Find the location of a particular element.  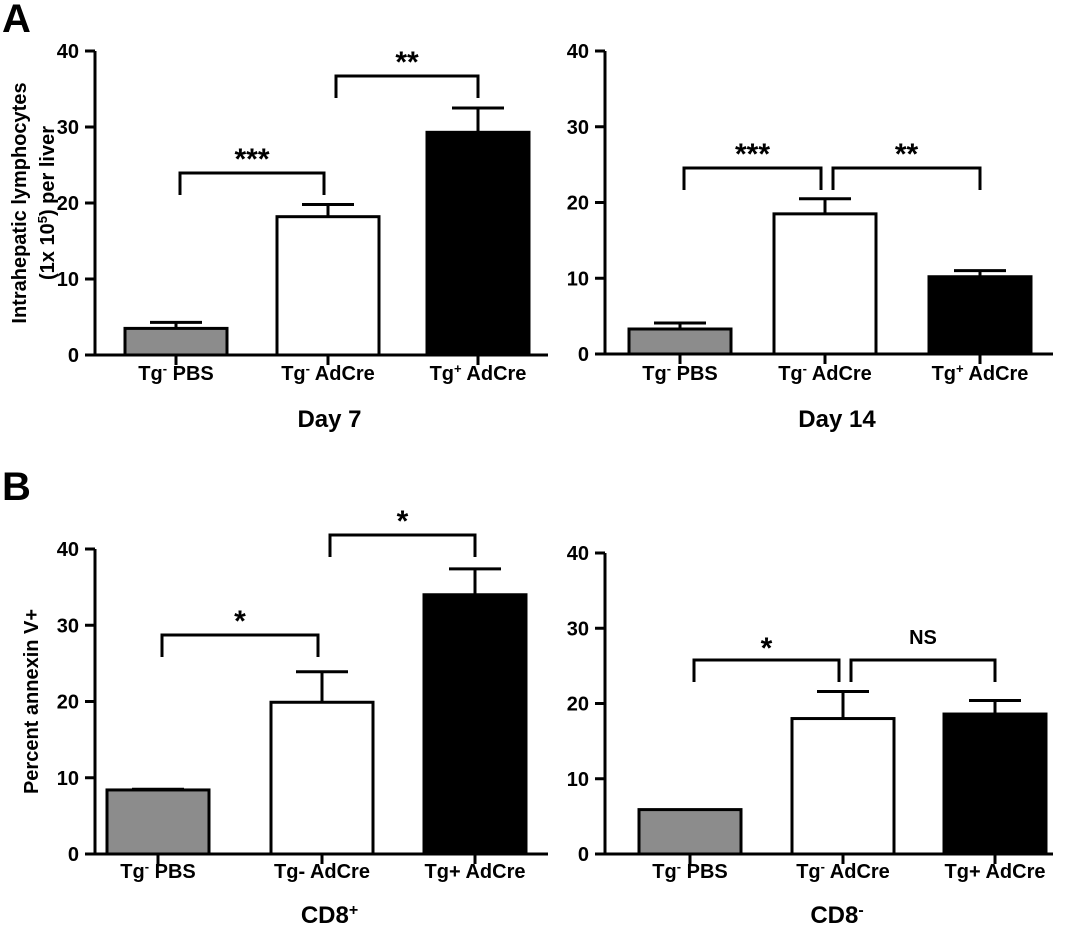

significance-label: NS is located at coordinates (923, 638).